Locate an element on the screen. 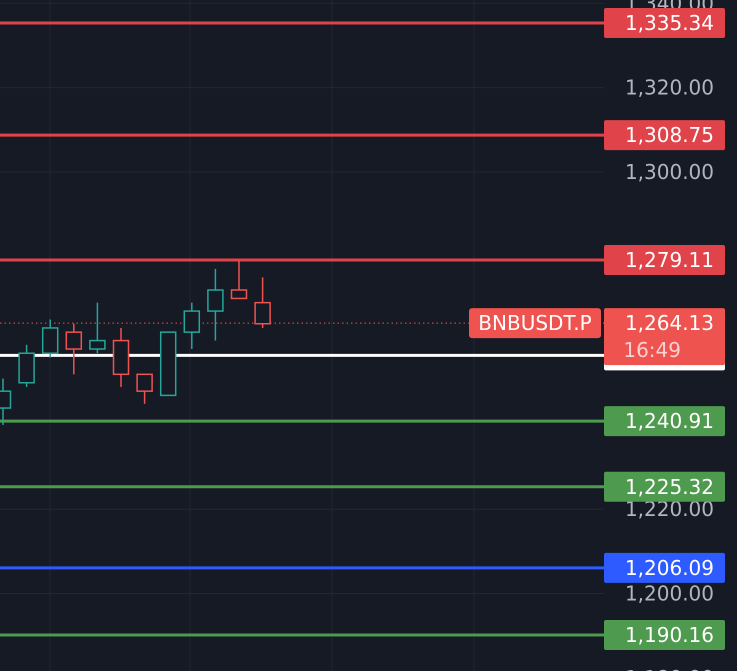  y-tick-label: 1,200.00 is located at coordinates (669, 594).